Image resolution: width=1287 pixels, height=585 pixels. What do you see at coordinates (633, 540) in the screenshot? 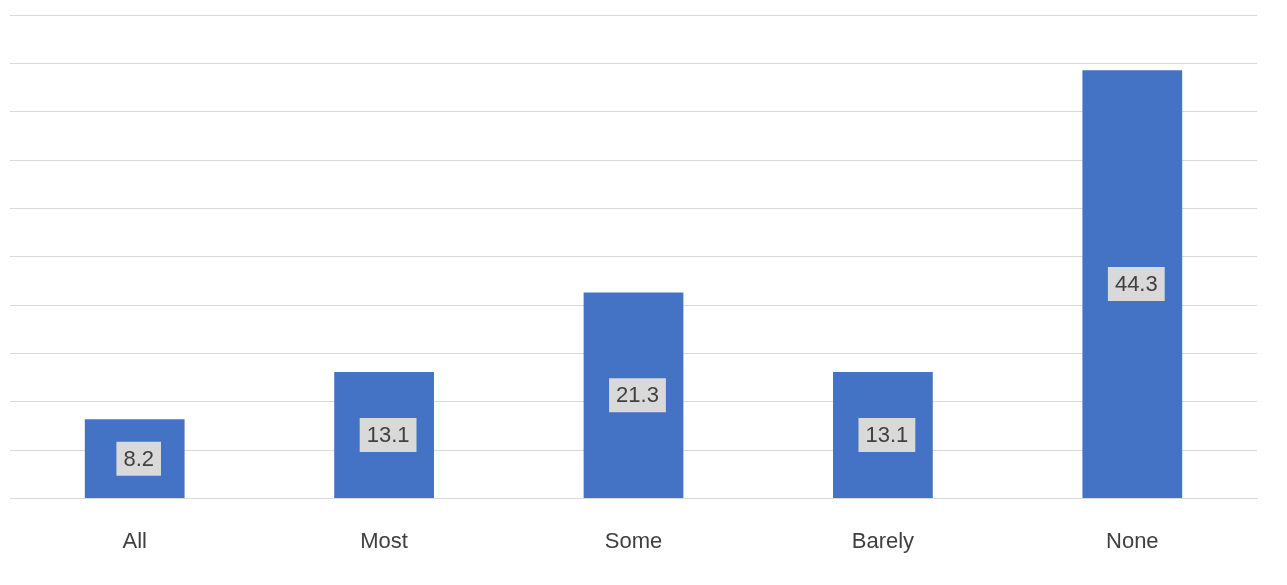
I see `x-tick-label: Some` at bounding box center [633, 540].